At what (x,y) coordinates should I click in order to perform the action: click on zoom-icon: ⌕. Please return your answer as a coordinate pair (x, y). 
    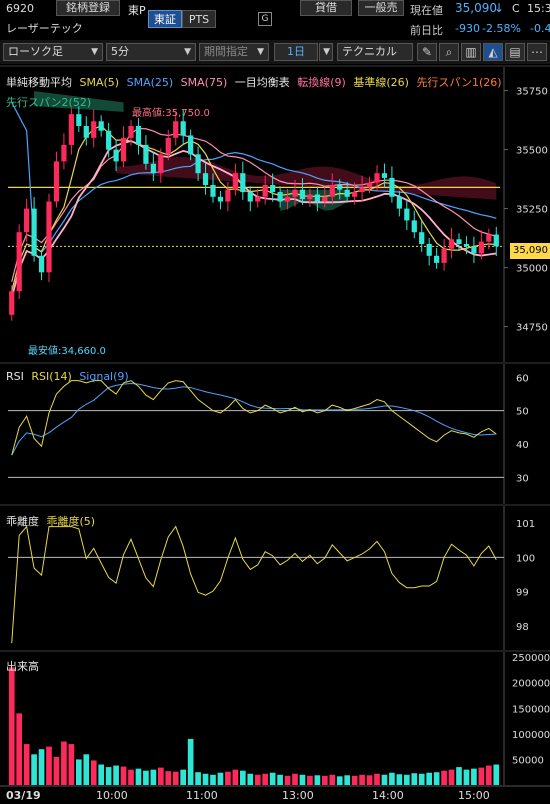
    Looking at the image, I should click on (449, 52).